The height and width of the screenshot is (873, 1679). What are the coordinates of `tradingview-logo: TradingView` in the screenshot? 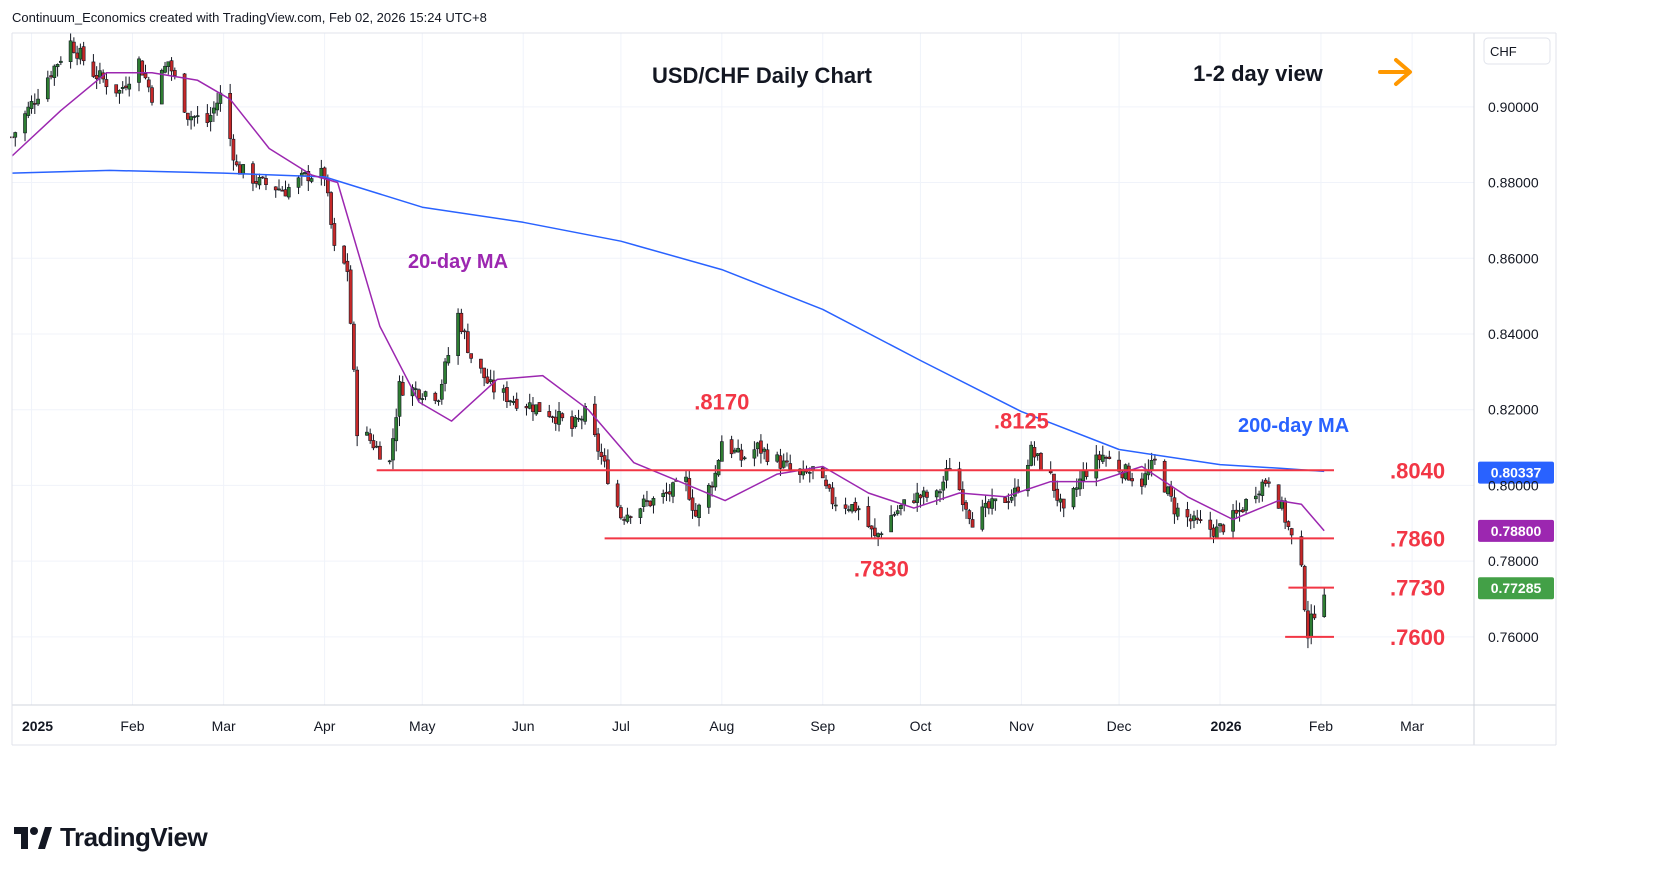 It's located at (111, 837).